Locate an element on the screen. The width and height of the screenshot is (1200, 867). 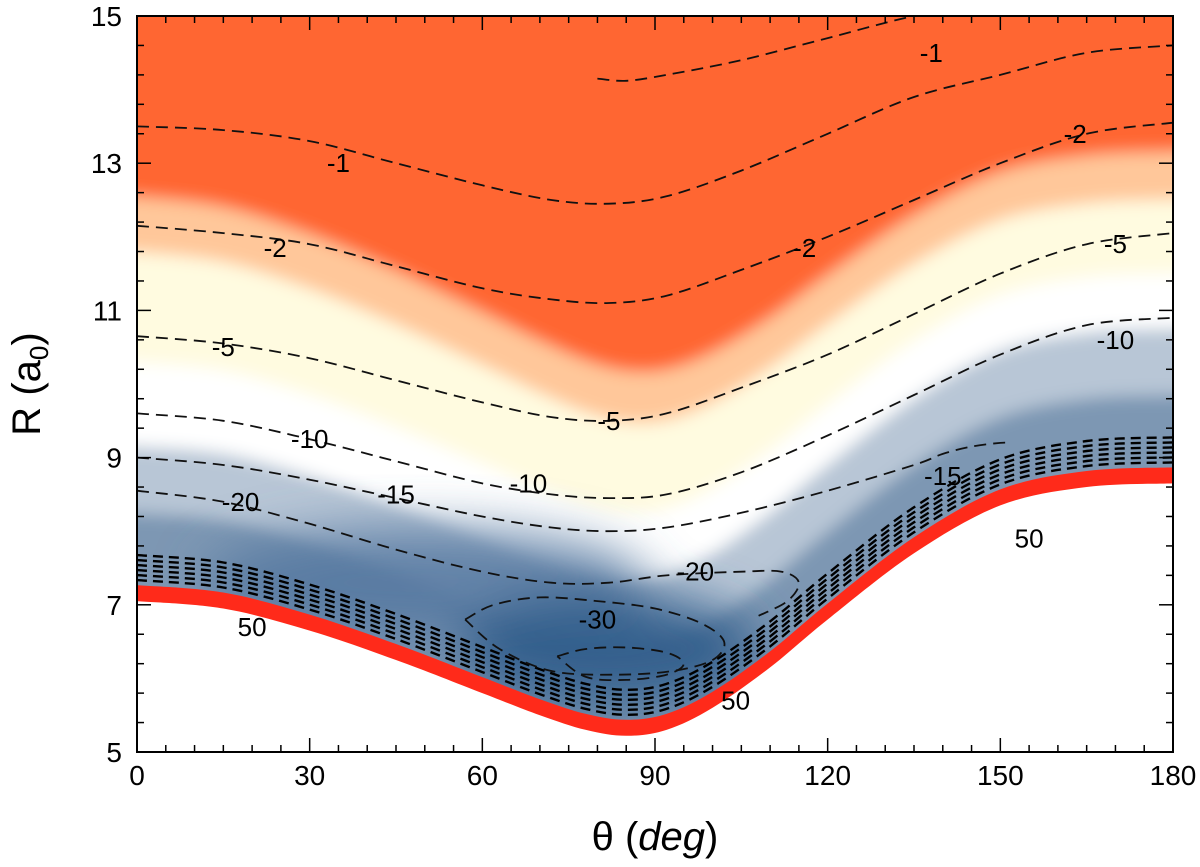
x-tick-label: 180 is located at coordinates (1173, 775).